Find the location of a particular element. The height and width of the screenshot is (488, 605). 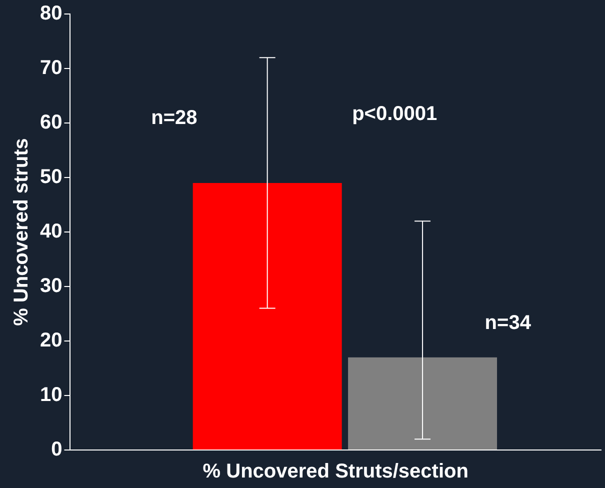

y-tick-label: 50 is located at coordinates (51, 177).